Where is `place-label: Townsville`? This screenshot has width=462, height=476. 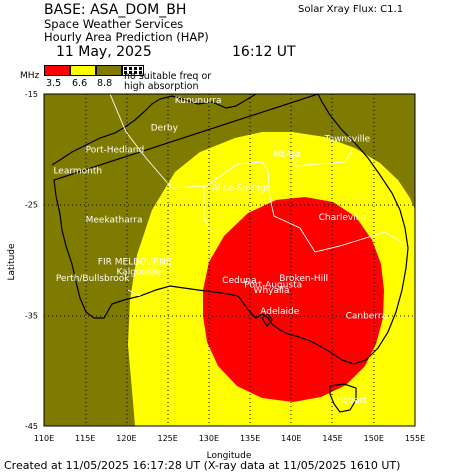 place-label: Townsville is located at coordinates (347, 140).